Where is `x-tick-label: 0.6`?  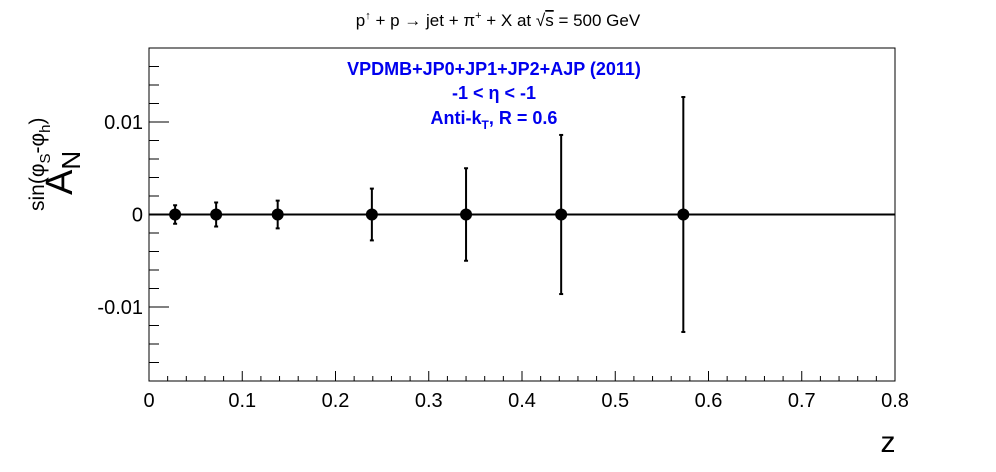
x-tick-label: 0.6 is located at coordinates (709, 401).